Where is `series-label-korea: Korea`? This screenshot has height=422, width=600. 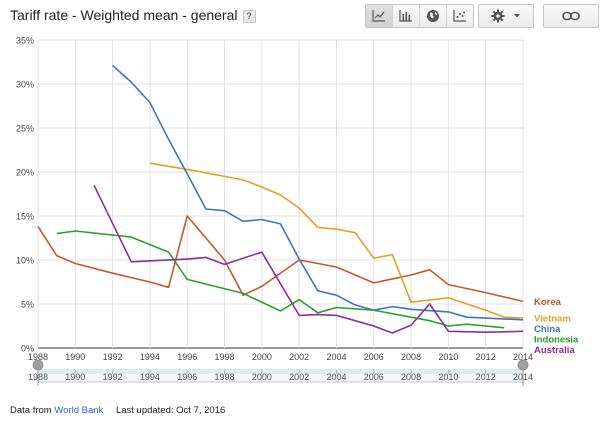
series-label-korea: Korea is located at coordinates (548, 302).